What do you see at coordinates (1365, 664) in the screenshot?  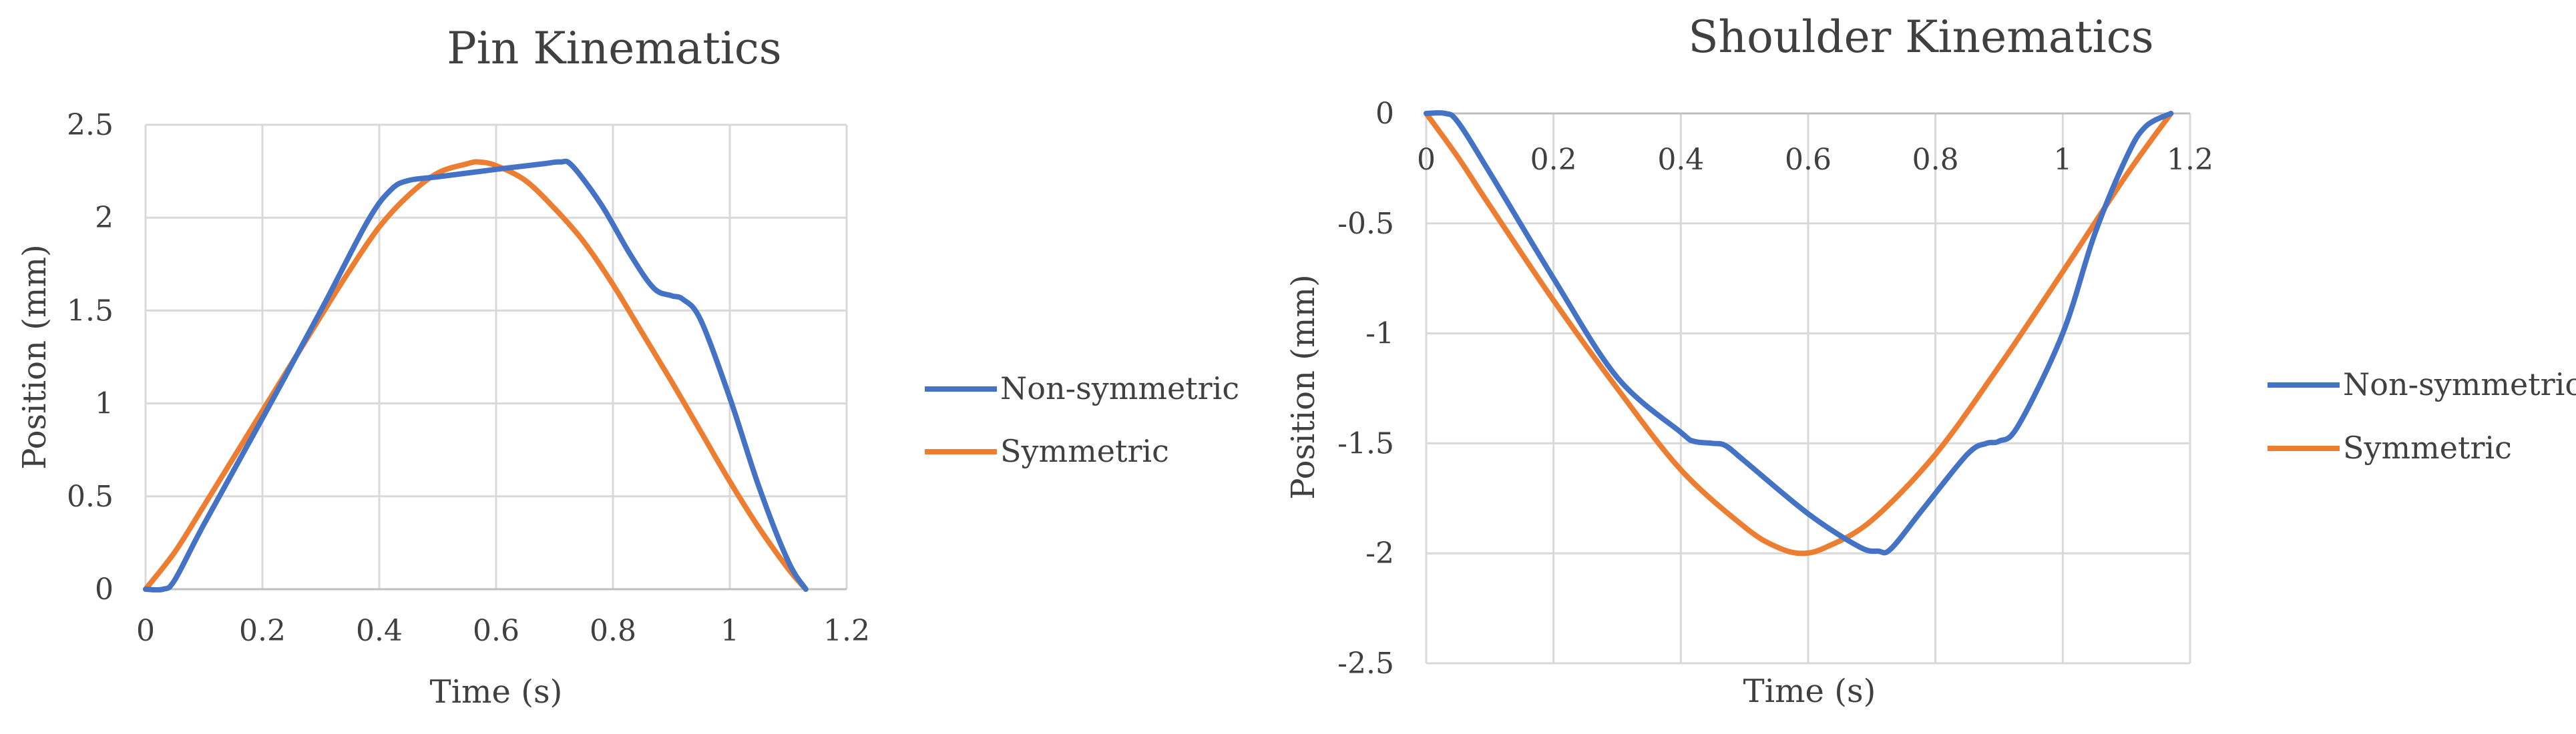 I see `y-tick-label: -2.5` at bounding box center [1365, 664].